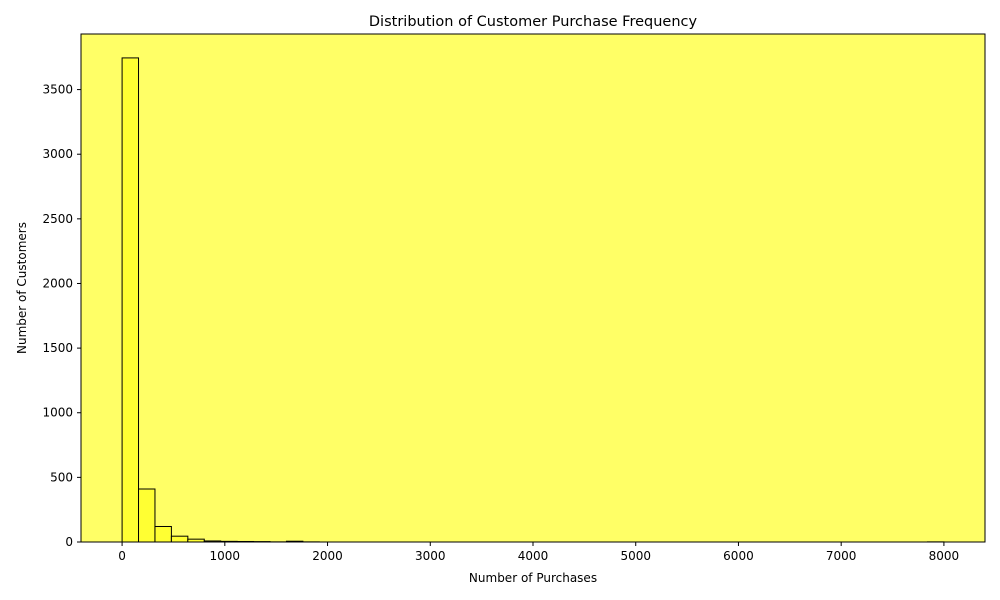 The height and width of the screenshot is (600, 1000). What do you see at coordinates (57, 413) in the screenshot?
I see `y-tick-label: 1000` at bounding box center [57, 413].